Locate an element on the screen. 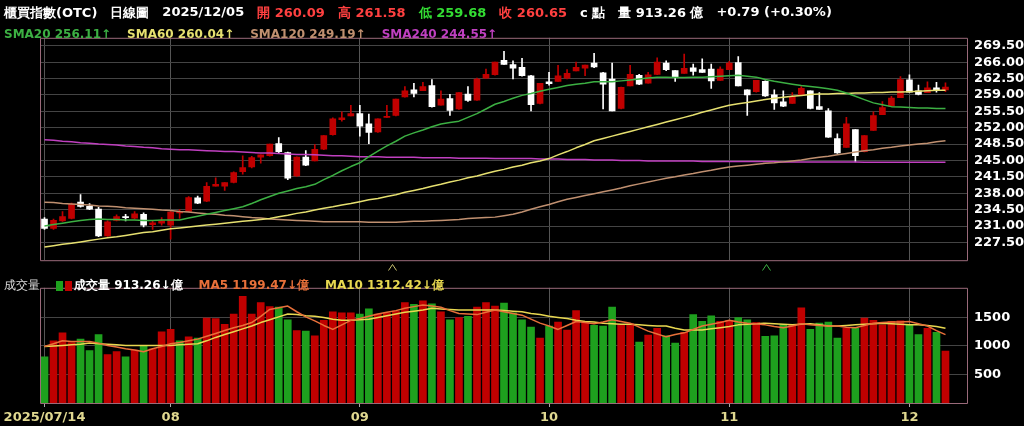  text: SMA240 244.55↑ is located at coordinates (439, 34).